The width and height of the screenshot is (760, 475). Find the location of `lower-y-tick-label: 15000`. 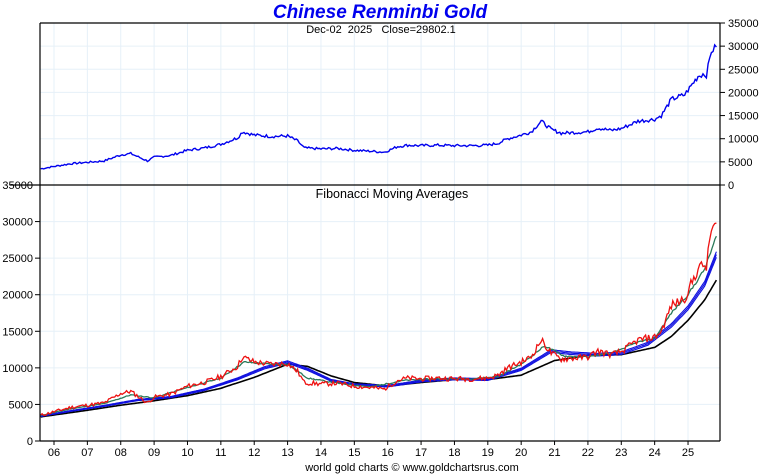

lower-y-tick-label: 15000 is located at coordinates (17, 332).